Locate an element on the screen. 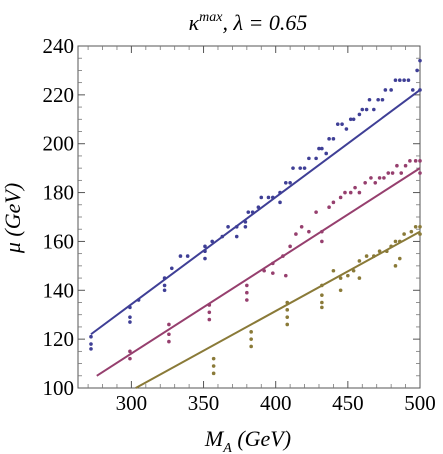 Image resolution: width=443 pixels, height=454 pixels. x-tick-label-450: 450 is located at coordinates (348, 403).